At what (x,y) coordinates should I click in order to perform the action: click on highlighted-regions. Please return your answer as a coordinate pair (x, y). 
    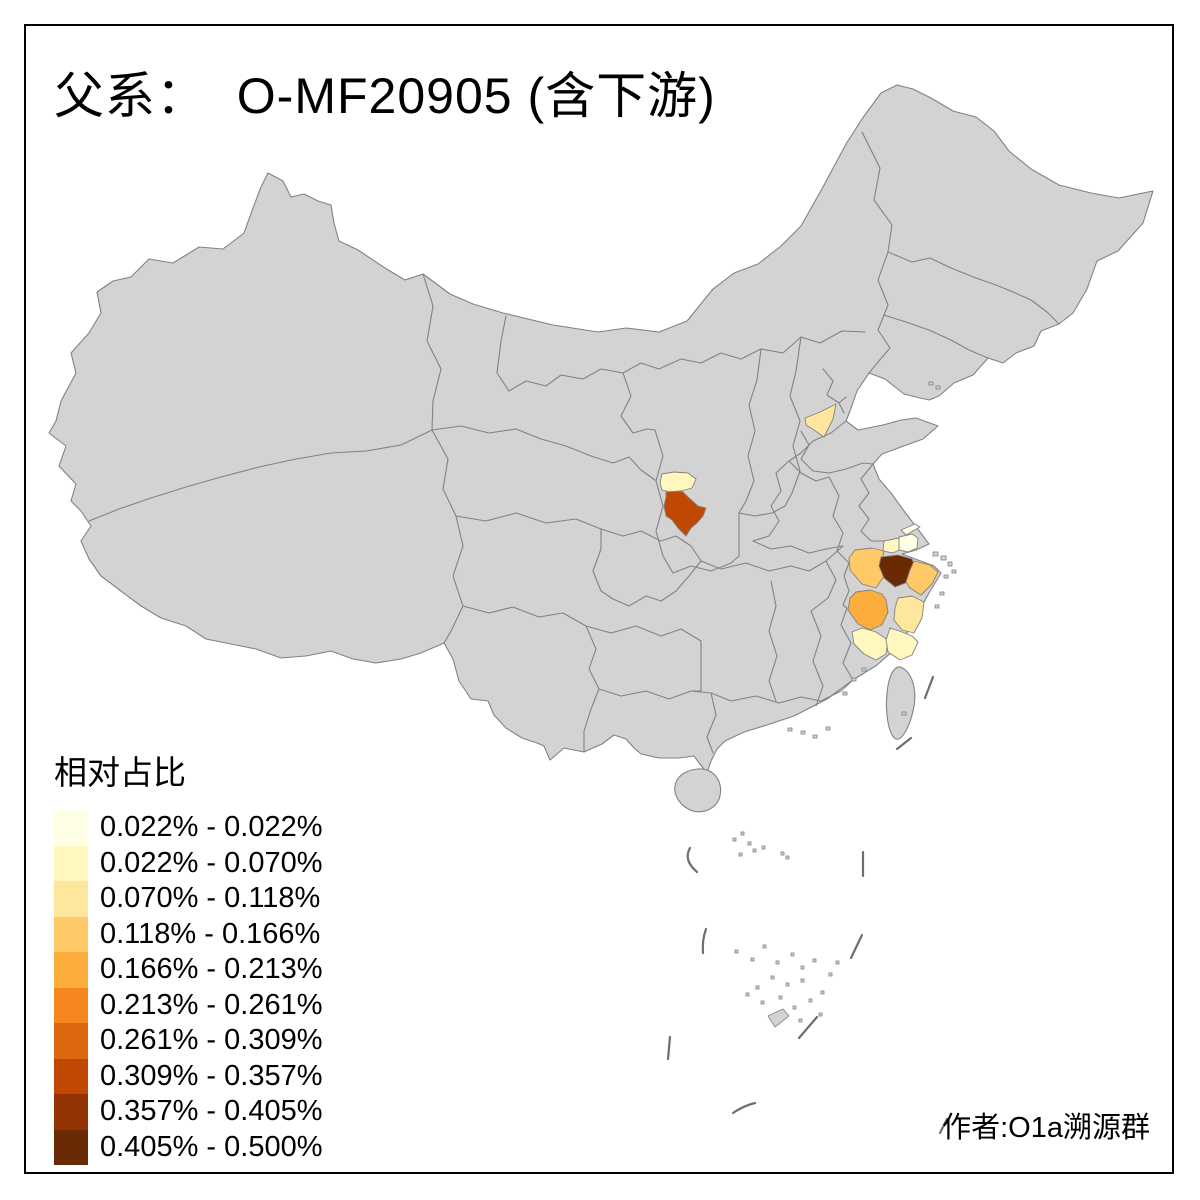
    Looking at the image, I should click on (799, 532).